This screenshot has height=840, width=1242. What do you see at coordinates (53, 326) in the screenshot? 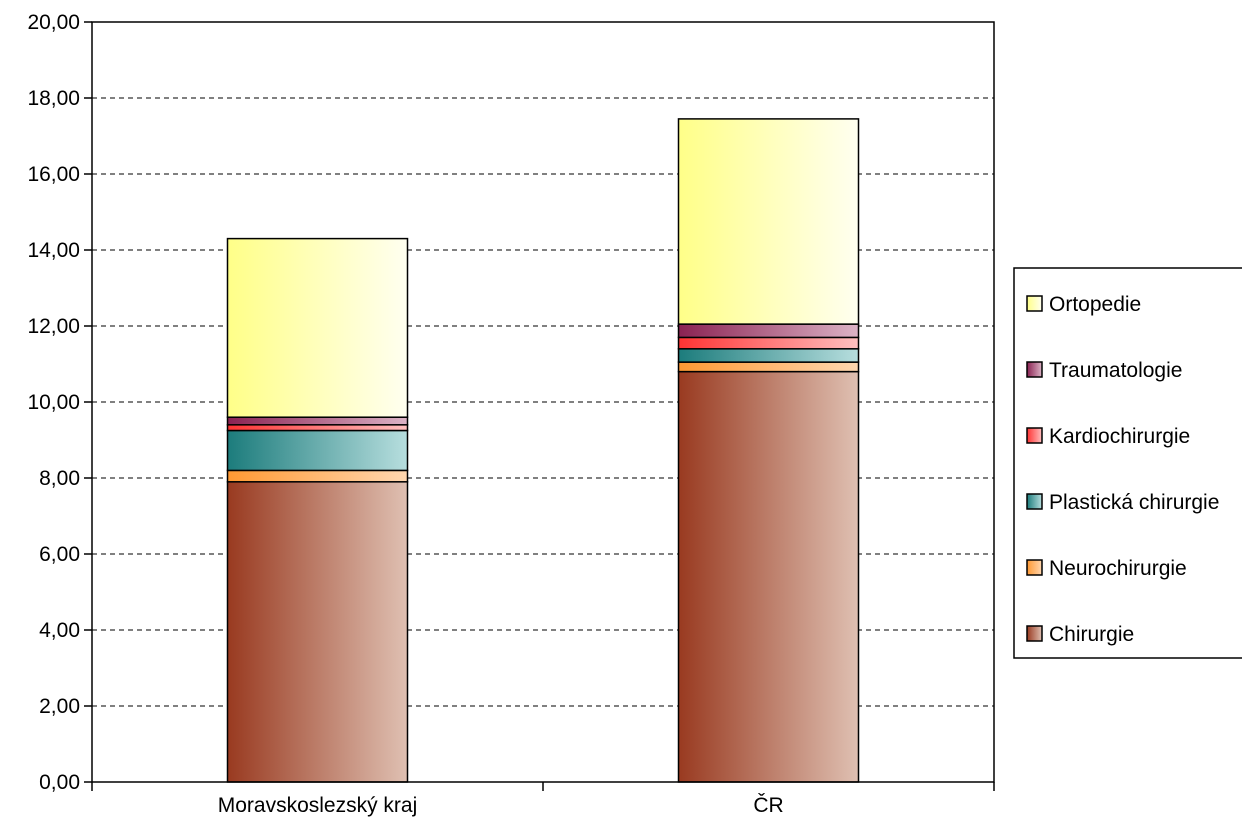
I see `y-tick-label: 12,00` at bounding box center [53, 326].